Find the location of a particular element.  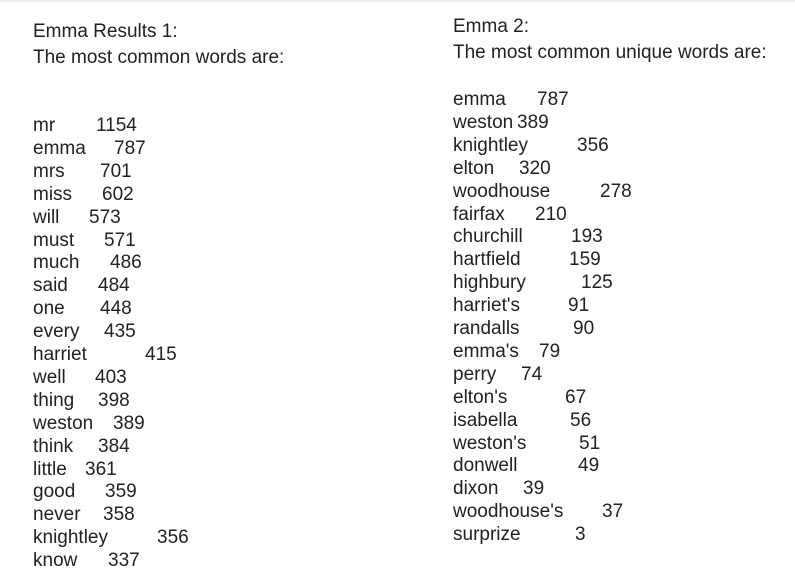

word-count-value: 3 is located at coordinates (580, 535).